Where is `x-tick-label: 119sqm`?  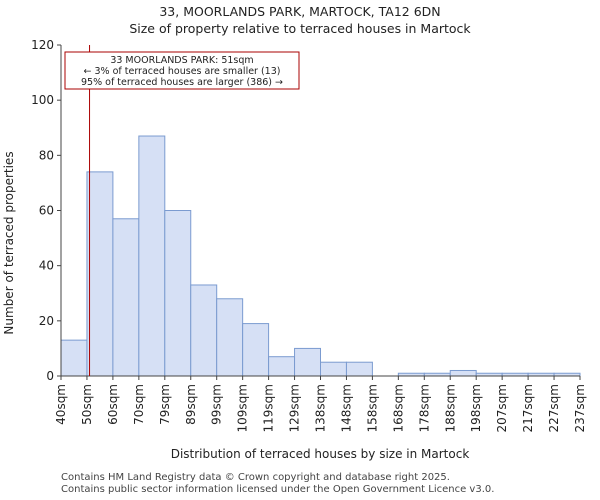 x-tick-label: 119sqm is located at coordinates (269, 408).